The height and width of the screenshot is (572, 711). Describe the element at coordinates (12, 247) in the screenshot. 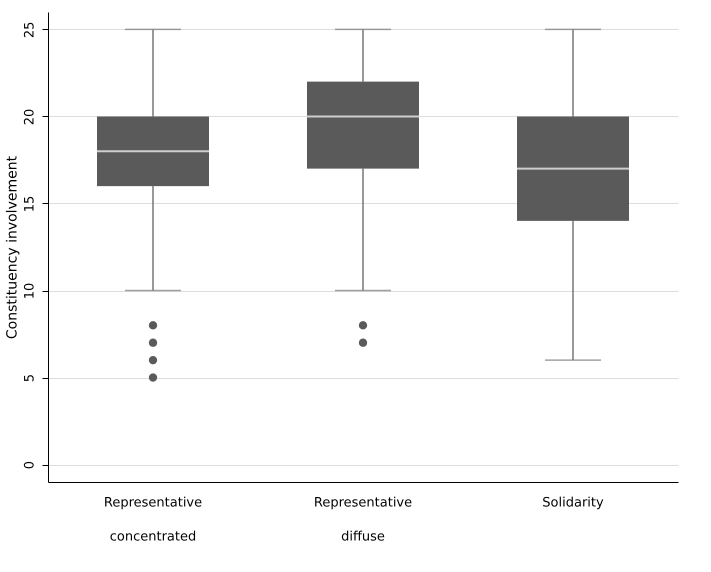

I see `y-axis-title: Constituency involvement` at that location.